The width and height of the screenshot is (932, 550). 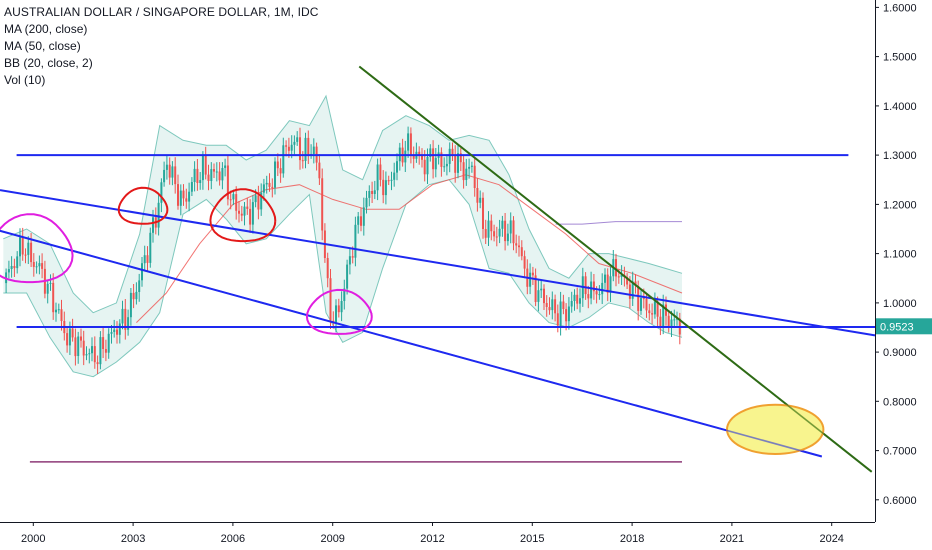 I want to click on y-tick-label: 1.1000, so click(x=900, y=255).